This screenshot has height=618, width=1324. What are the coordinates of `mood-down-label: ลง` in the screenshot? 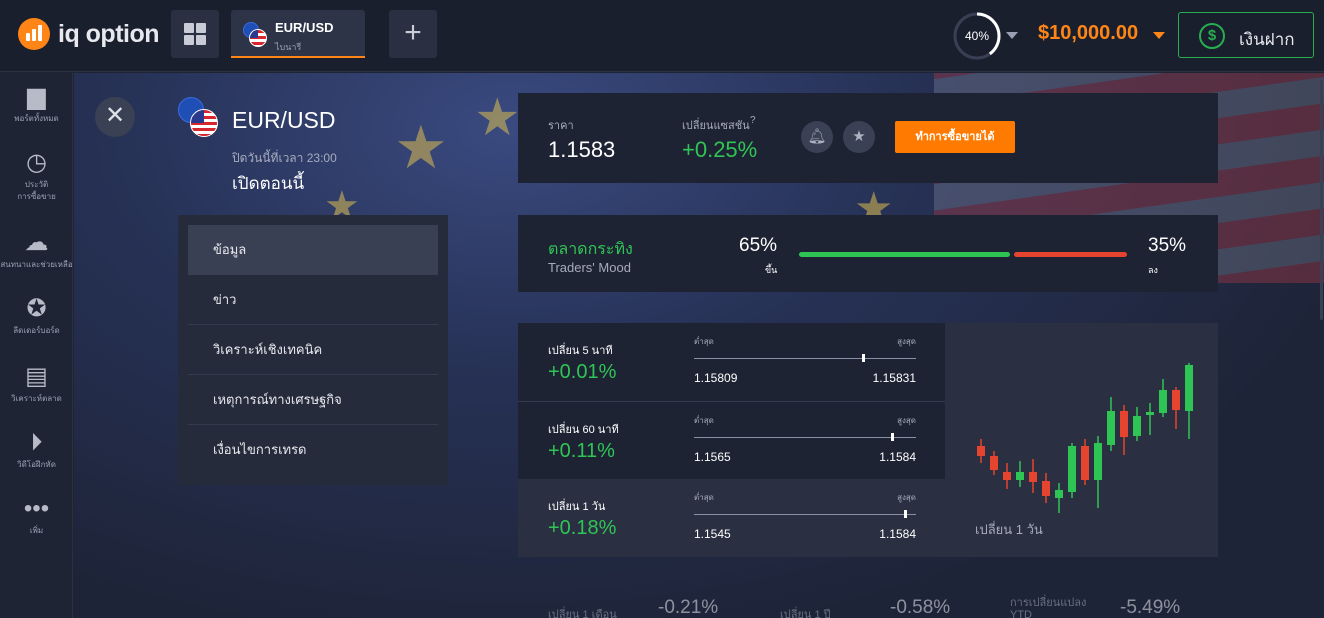 It's located at (1153, 270).